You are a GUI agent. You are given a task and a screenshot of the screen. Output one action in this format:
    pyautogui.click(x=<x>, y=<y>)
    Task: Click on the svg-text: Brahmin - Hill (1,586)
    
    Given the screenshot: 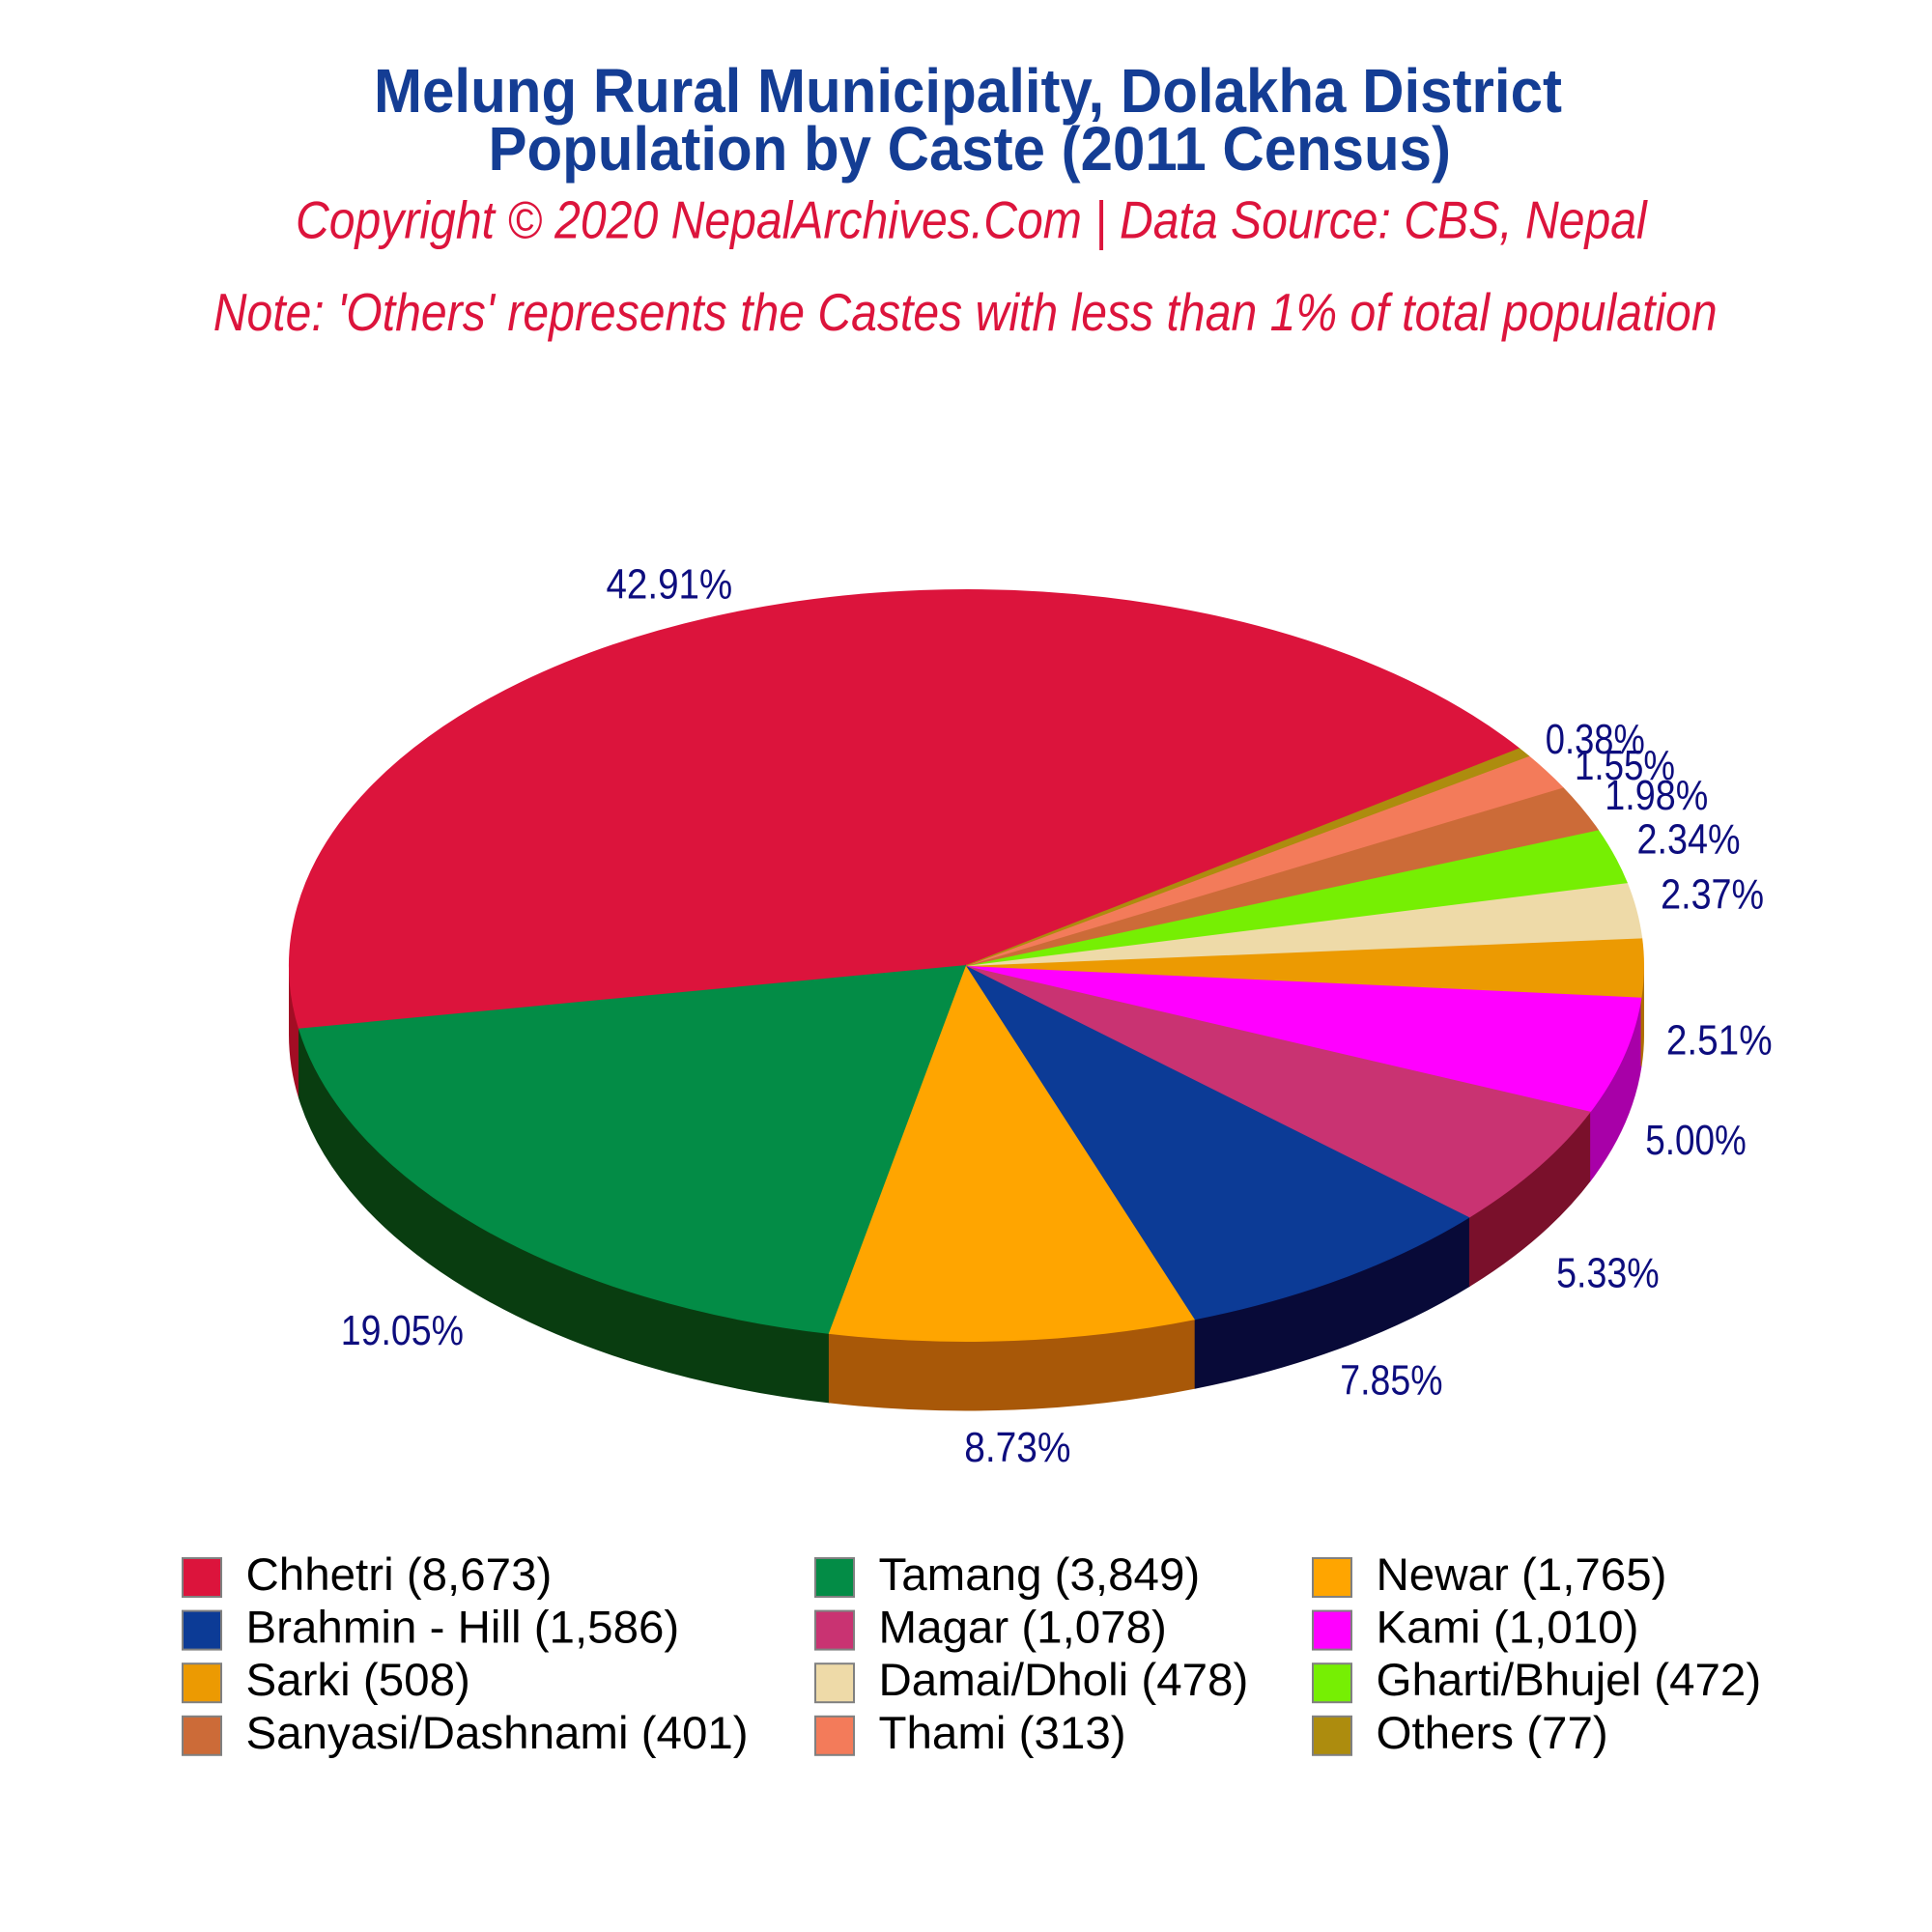 What is the action you would take?
    pyautogui.click(x=463, y=1628)
    